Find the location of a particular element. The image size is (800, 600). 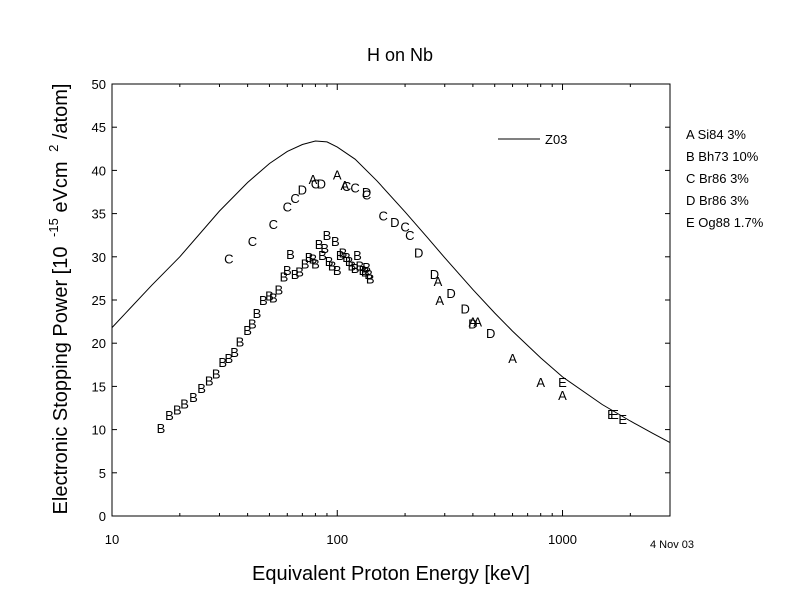

legend-entry: A Si84 3% is located at coordinates (716, 134).